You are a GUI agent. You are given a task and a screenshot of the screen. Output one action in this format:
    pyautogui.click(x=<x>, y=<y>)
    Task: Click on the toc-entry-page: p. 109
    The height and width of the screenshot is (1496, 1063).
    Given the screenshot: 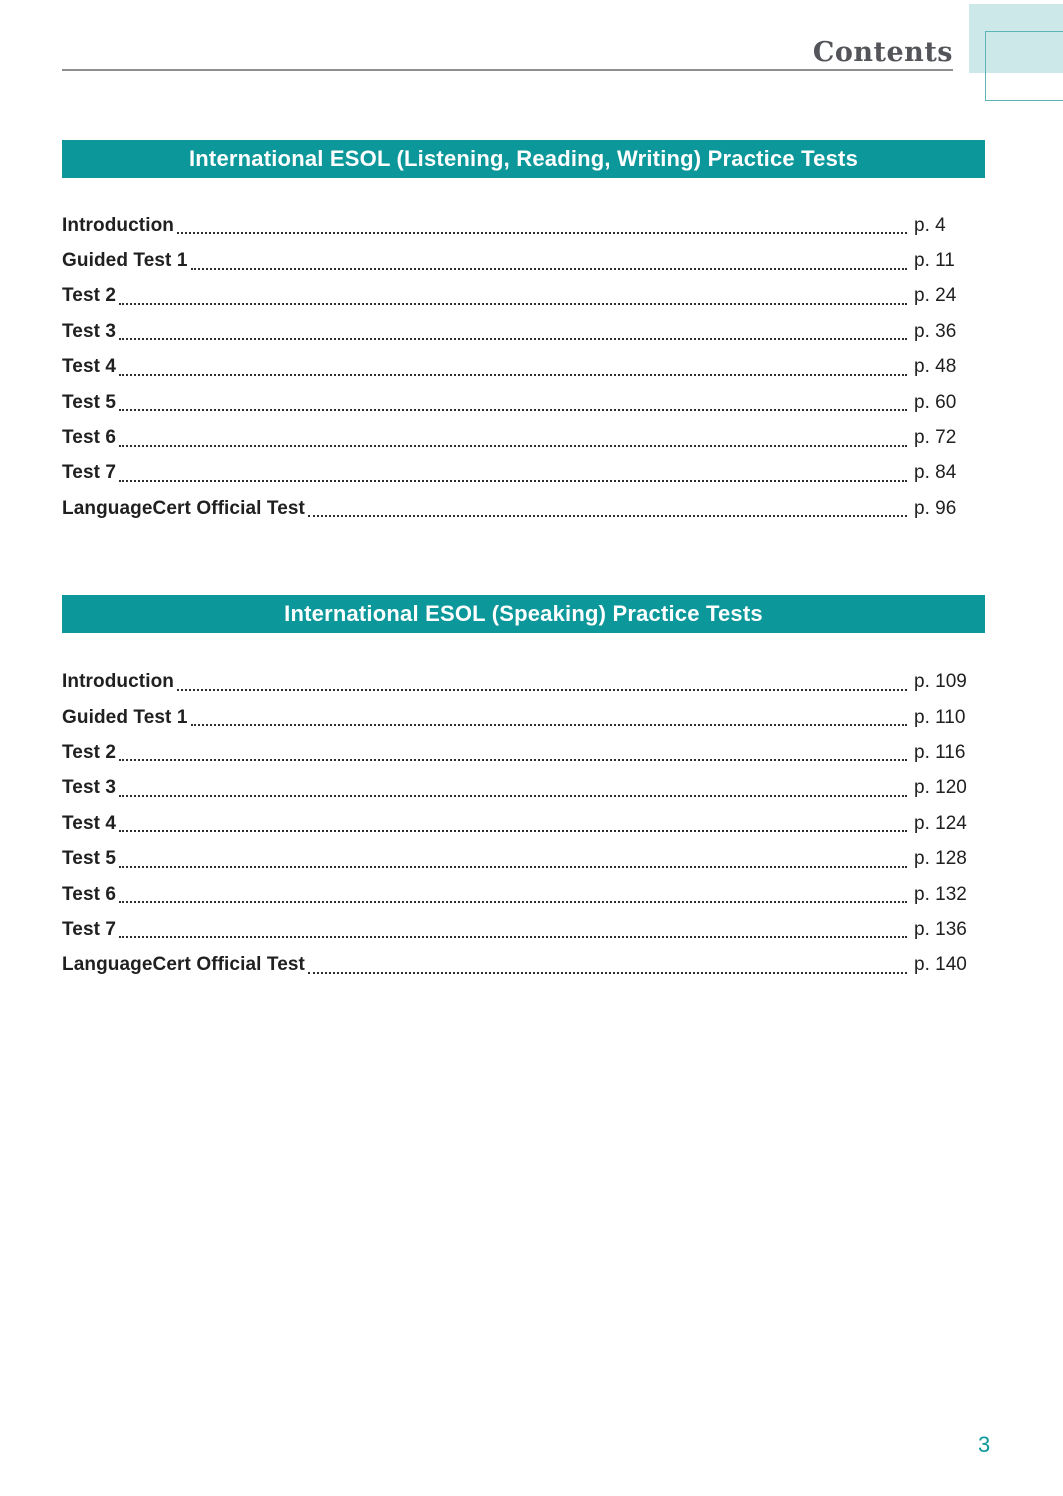 What is the action you would take?
    pyautogui.click(x=940, y=682)
    